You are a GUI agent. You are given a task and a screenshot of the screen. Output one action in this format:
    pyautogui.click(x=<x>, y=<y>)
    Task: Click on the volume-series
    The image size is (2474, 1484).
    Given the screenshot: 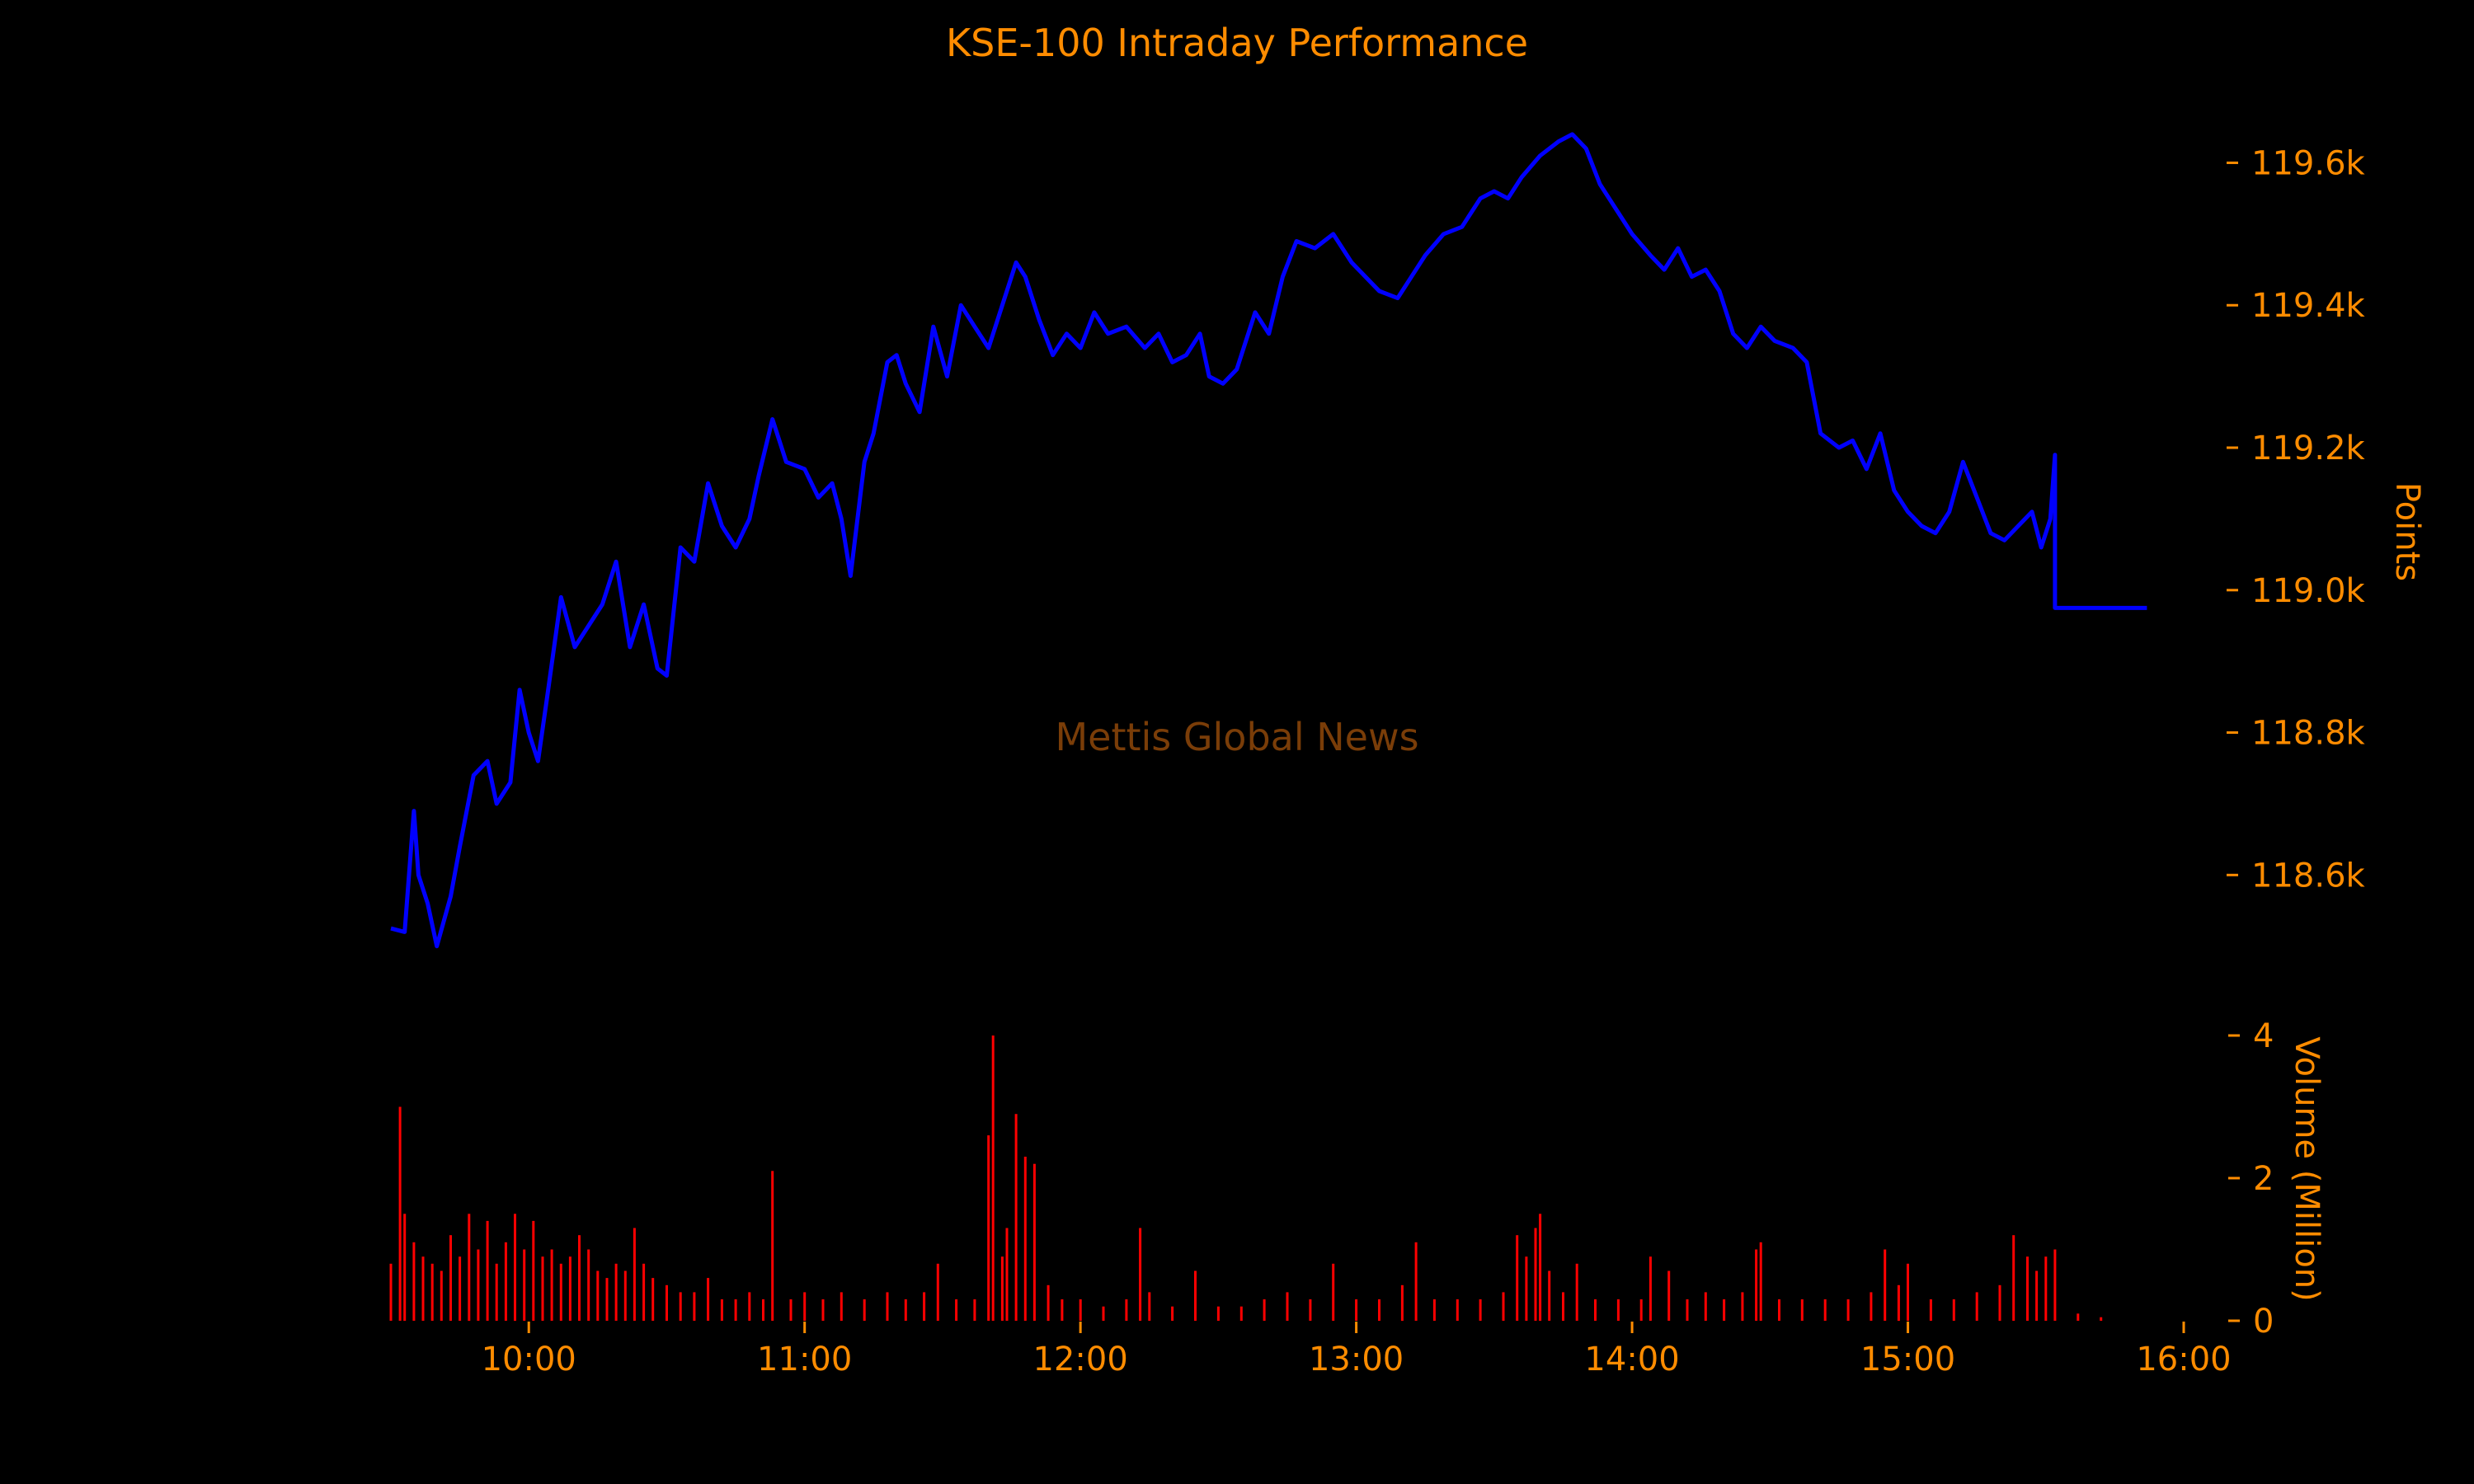 What is the action you would take?
    pyautogui.click(x=1246, y=1179)
    